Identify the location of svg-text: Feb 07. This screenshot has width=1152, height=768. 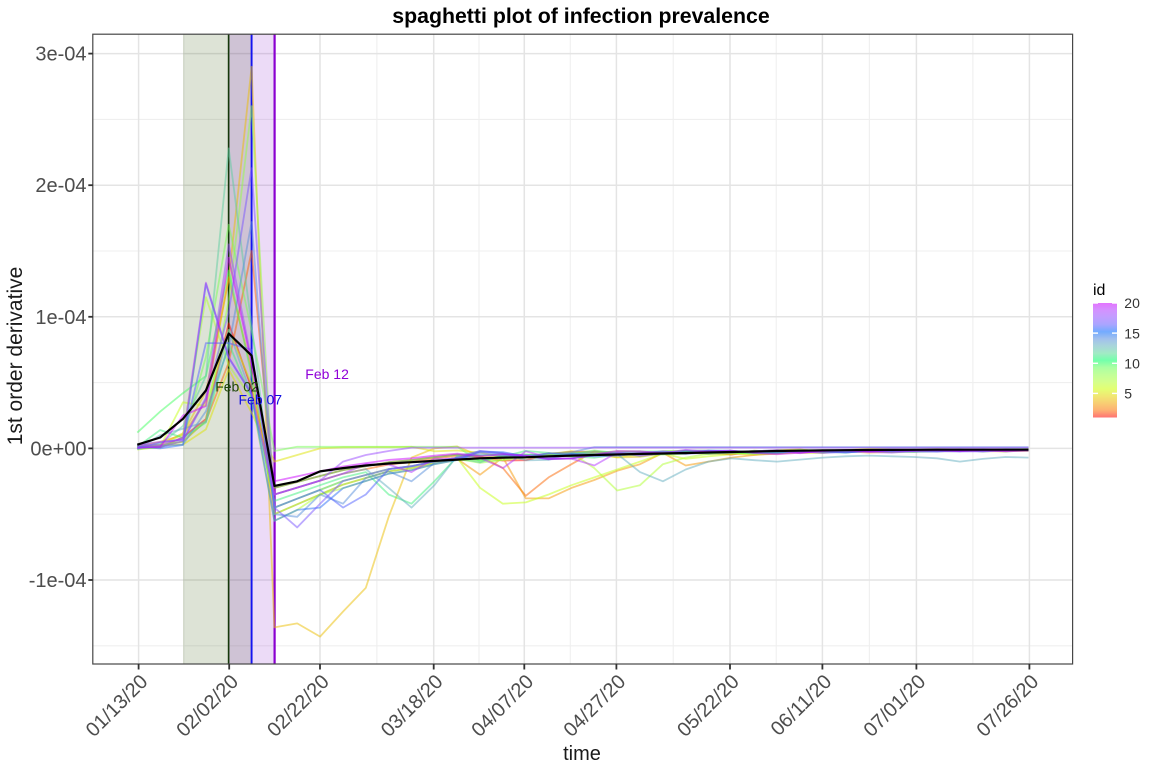
(261, 400).